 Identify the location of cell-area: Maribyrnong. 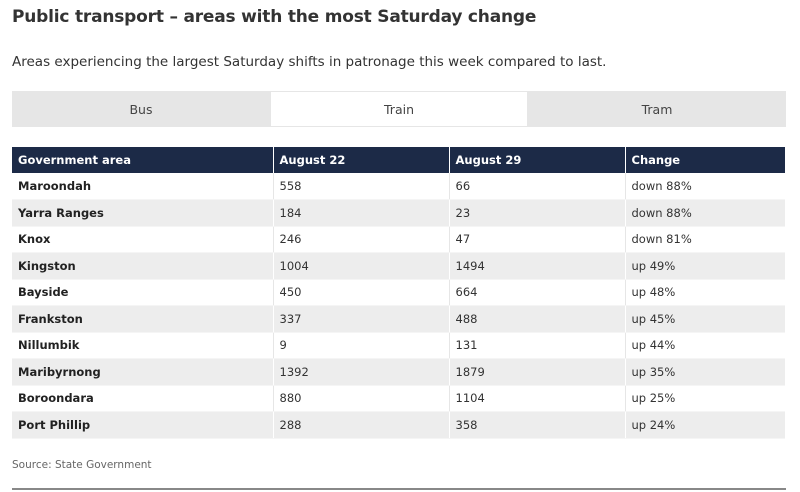
(143, 372).